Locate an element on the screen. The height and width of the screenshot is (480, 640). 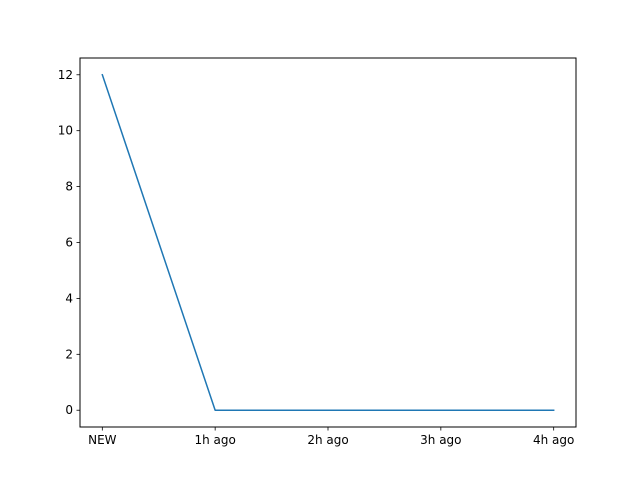
y-tick-label: 6 is located at coordinates (69, 243).